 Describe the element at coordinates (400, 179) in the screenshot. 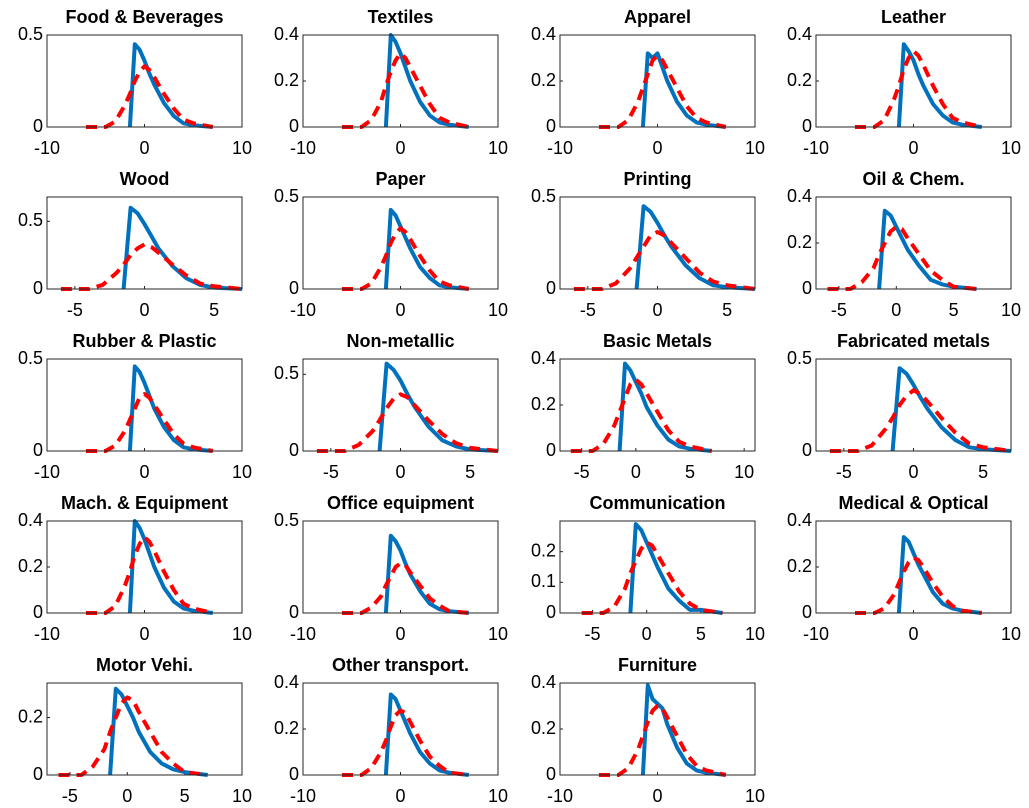

I see `subplot-title: Paper` at that location.